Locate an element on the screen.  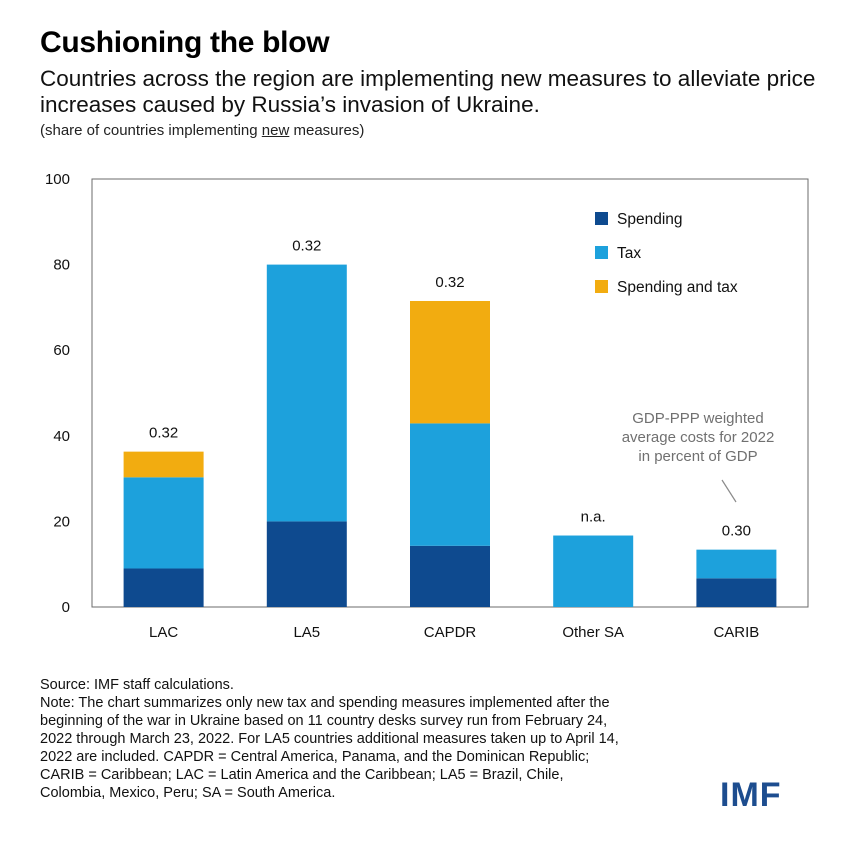
legend-label: Spending and tax is located at coordinates (677, 287).